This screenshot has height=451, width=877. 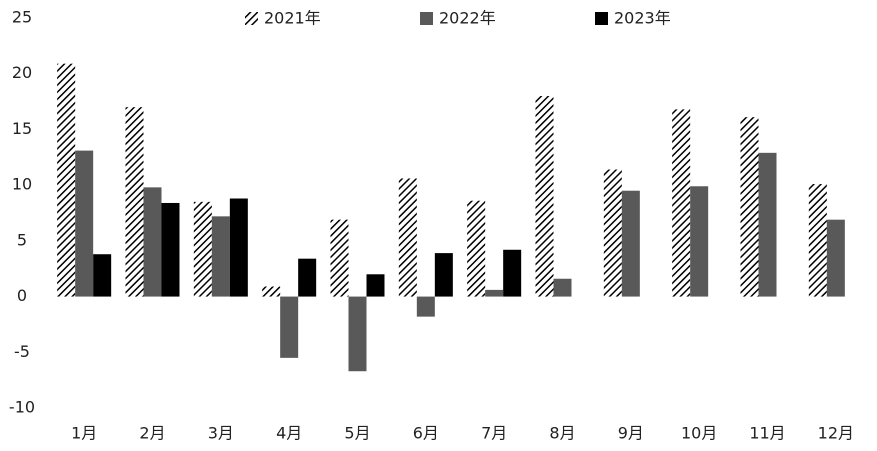 What do you see at coordinates (22, 17) in the screenshot?
I see `y-tick-label: 25` at bounding box center [22, 17].